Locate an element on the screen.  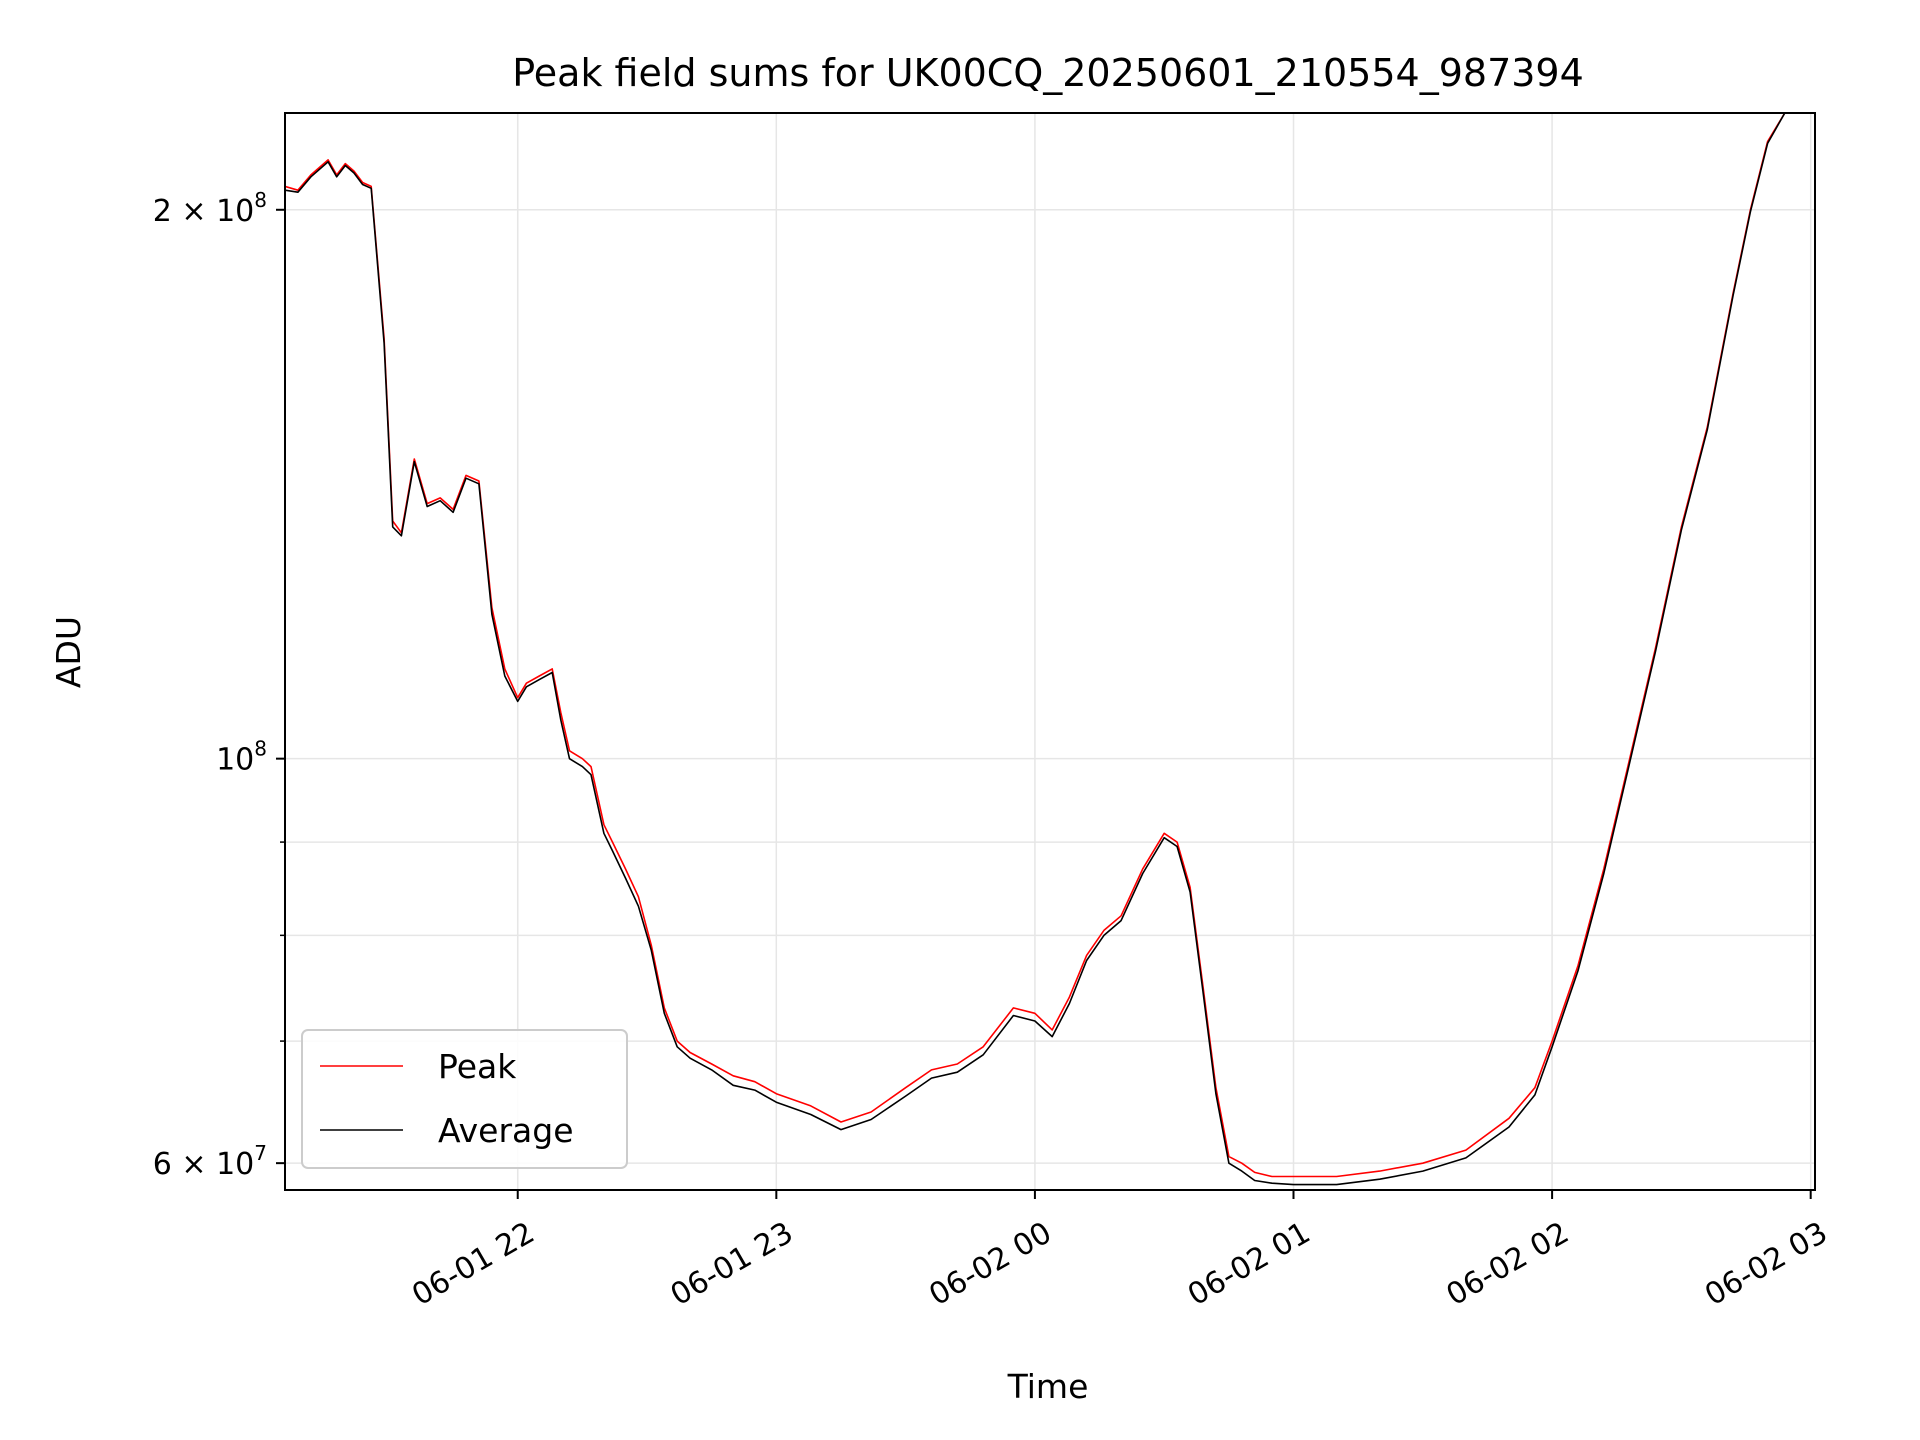
y-axis-ticks: 2 × 108 108 6 × 107 is located at coordinates (219, 685).